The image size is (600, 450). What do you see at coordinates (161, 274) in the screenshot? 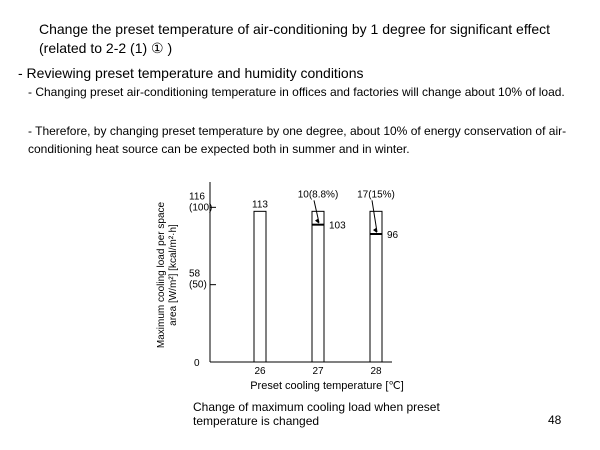
I see `y-axis-title-line: Maximum cooling load per space` at bounding box center [161, 274].